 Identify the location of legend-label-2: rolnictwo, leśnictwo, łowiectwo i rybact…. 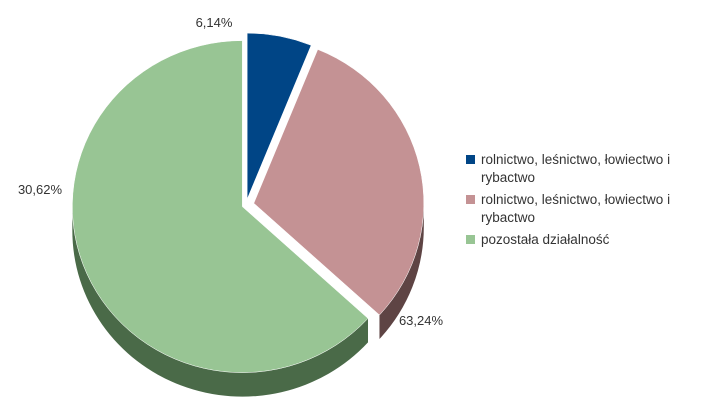
(576, 208).